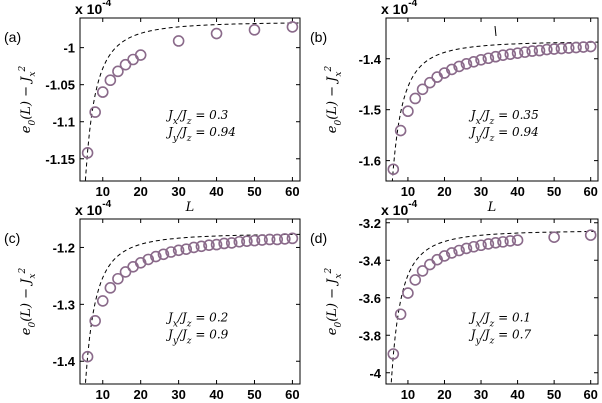  What do you see at coordinates (318, 37) in the screenshot?
I see `panel-label: (b)` at bounding box center [318, 37].